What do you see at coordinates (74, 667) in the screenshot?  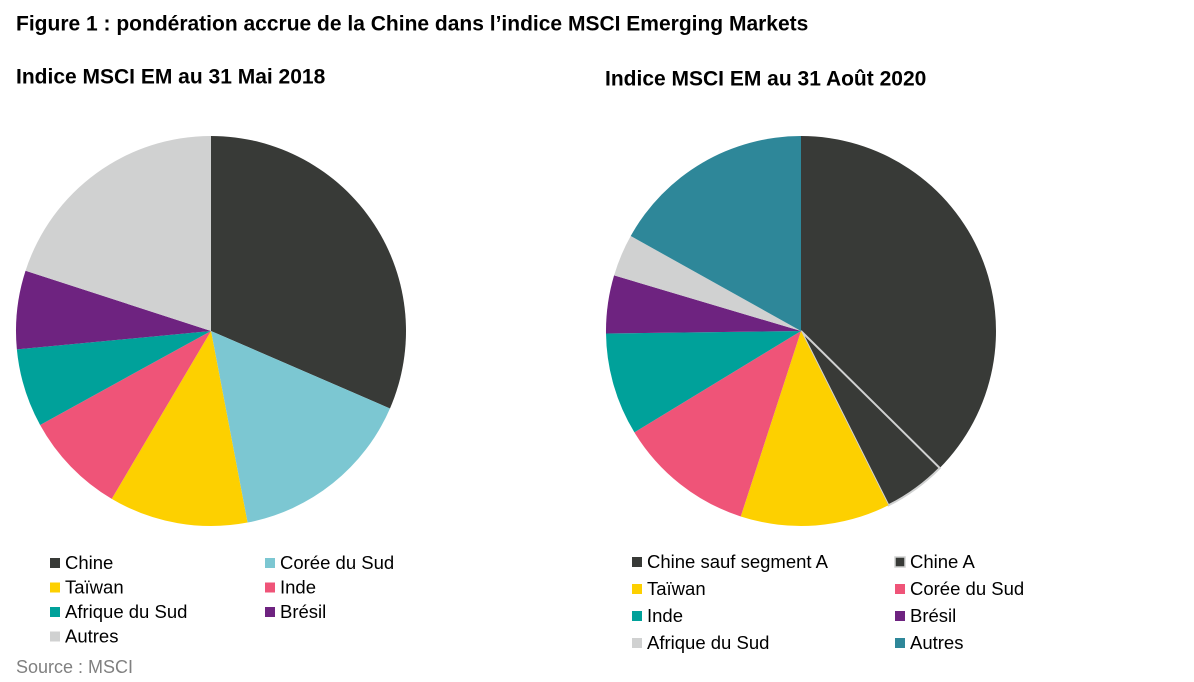 I see `source: Source : MSCI` at bounding box center [74, 667].